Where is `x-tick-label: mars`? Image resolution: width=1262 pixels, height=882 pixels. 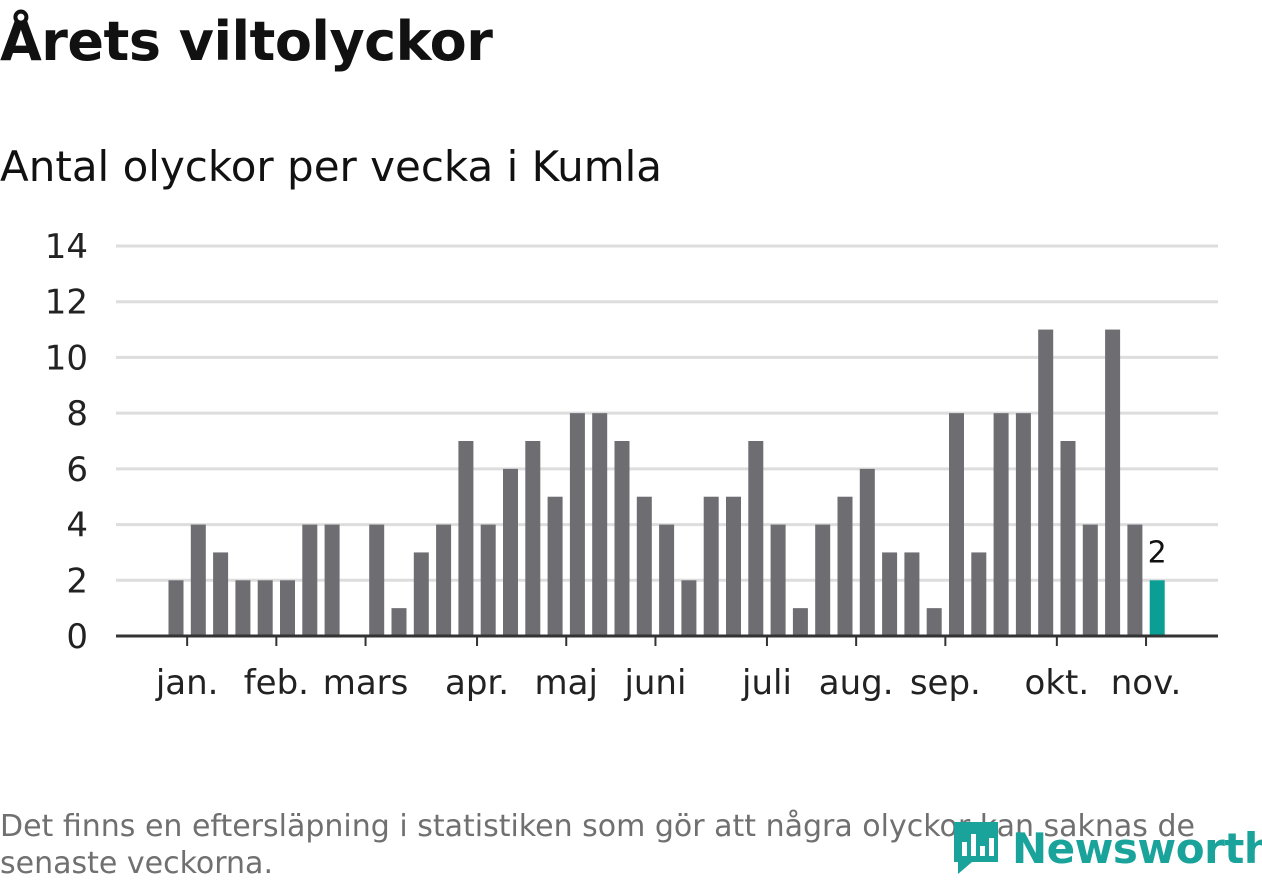 x-tick-label: mars is located at coordinates (366, 683).